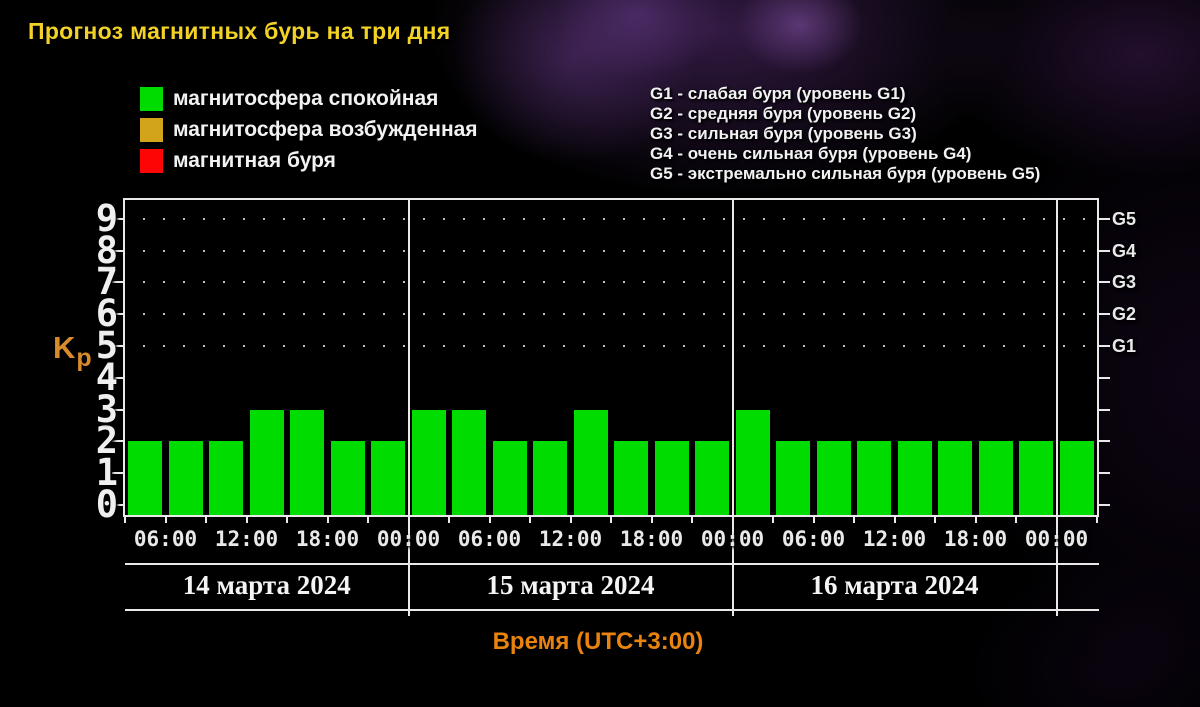  I want to click on quiet-color-swatch, so click(151, 99).